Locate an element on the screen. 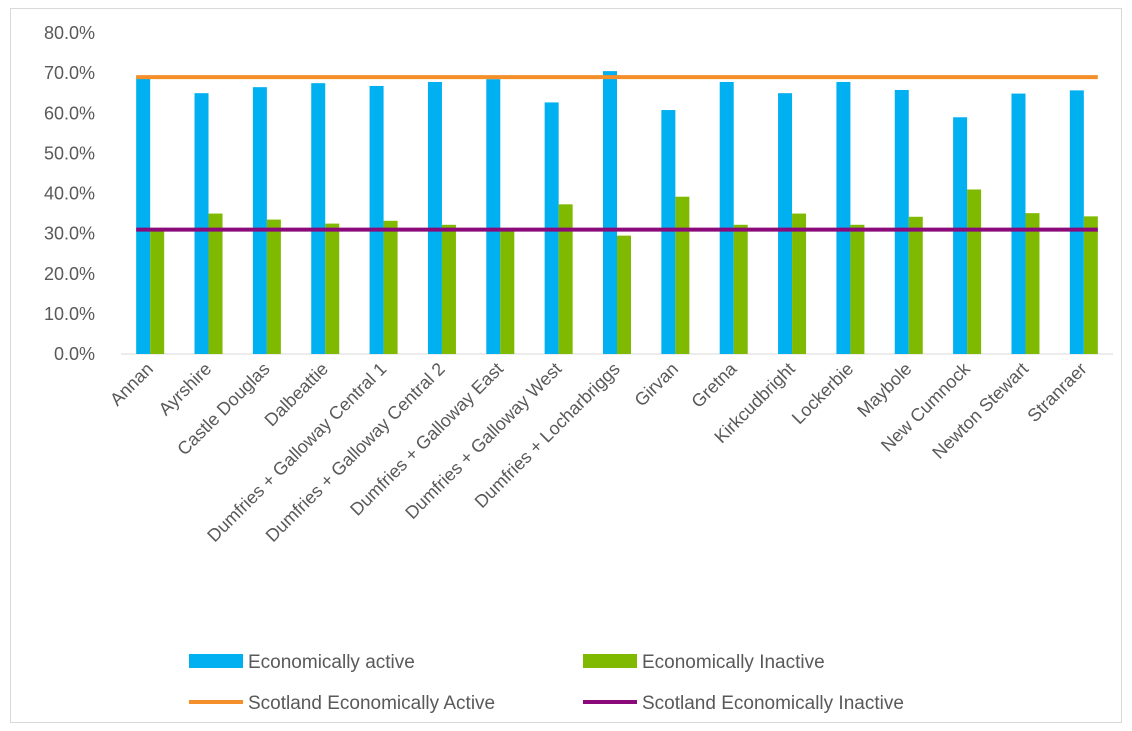 The image size is (1132, 731). y-tick-label: 40.0% is located at coordinates (69, 194).